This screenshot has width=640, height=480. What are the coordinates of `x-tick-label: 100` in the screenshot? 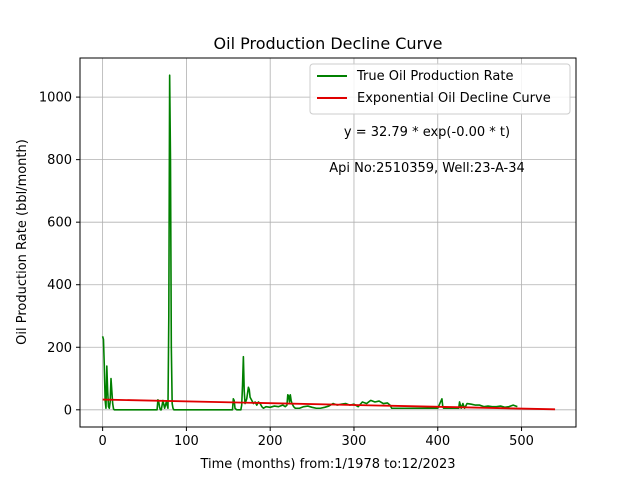 It's located at (186, 441).